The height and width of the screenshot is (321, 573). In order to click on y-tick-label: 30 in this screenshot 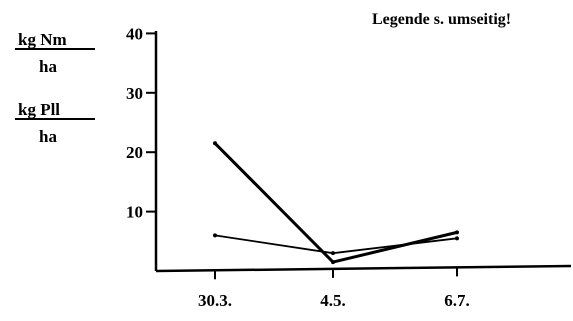, I will do `click(134, 93)`.